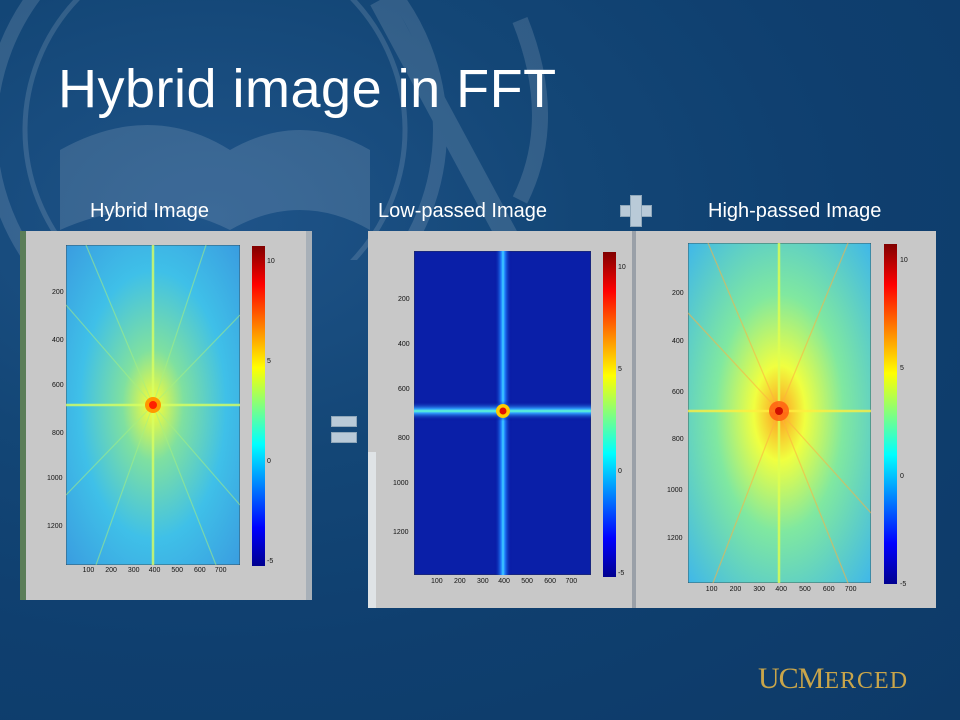 The width and height of the screenshot is (960, 720). What do you see at coordinates (344, 430) in the screenshot?
I see `equals-icon` at bounding box center [344, 430].